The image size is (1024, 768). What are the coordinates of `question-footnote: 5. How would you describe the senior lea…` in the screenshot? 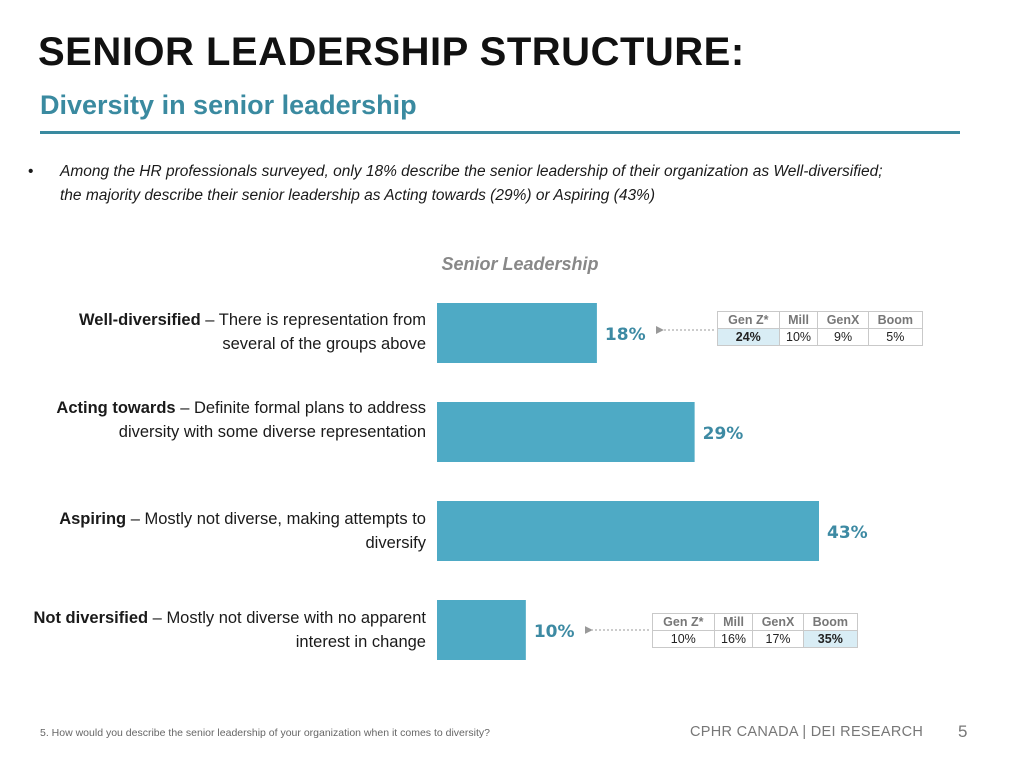 It's located at (265, 733).